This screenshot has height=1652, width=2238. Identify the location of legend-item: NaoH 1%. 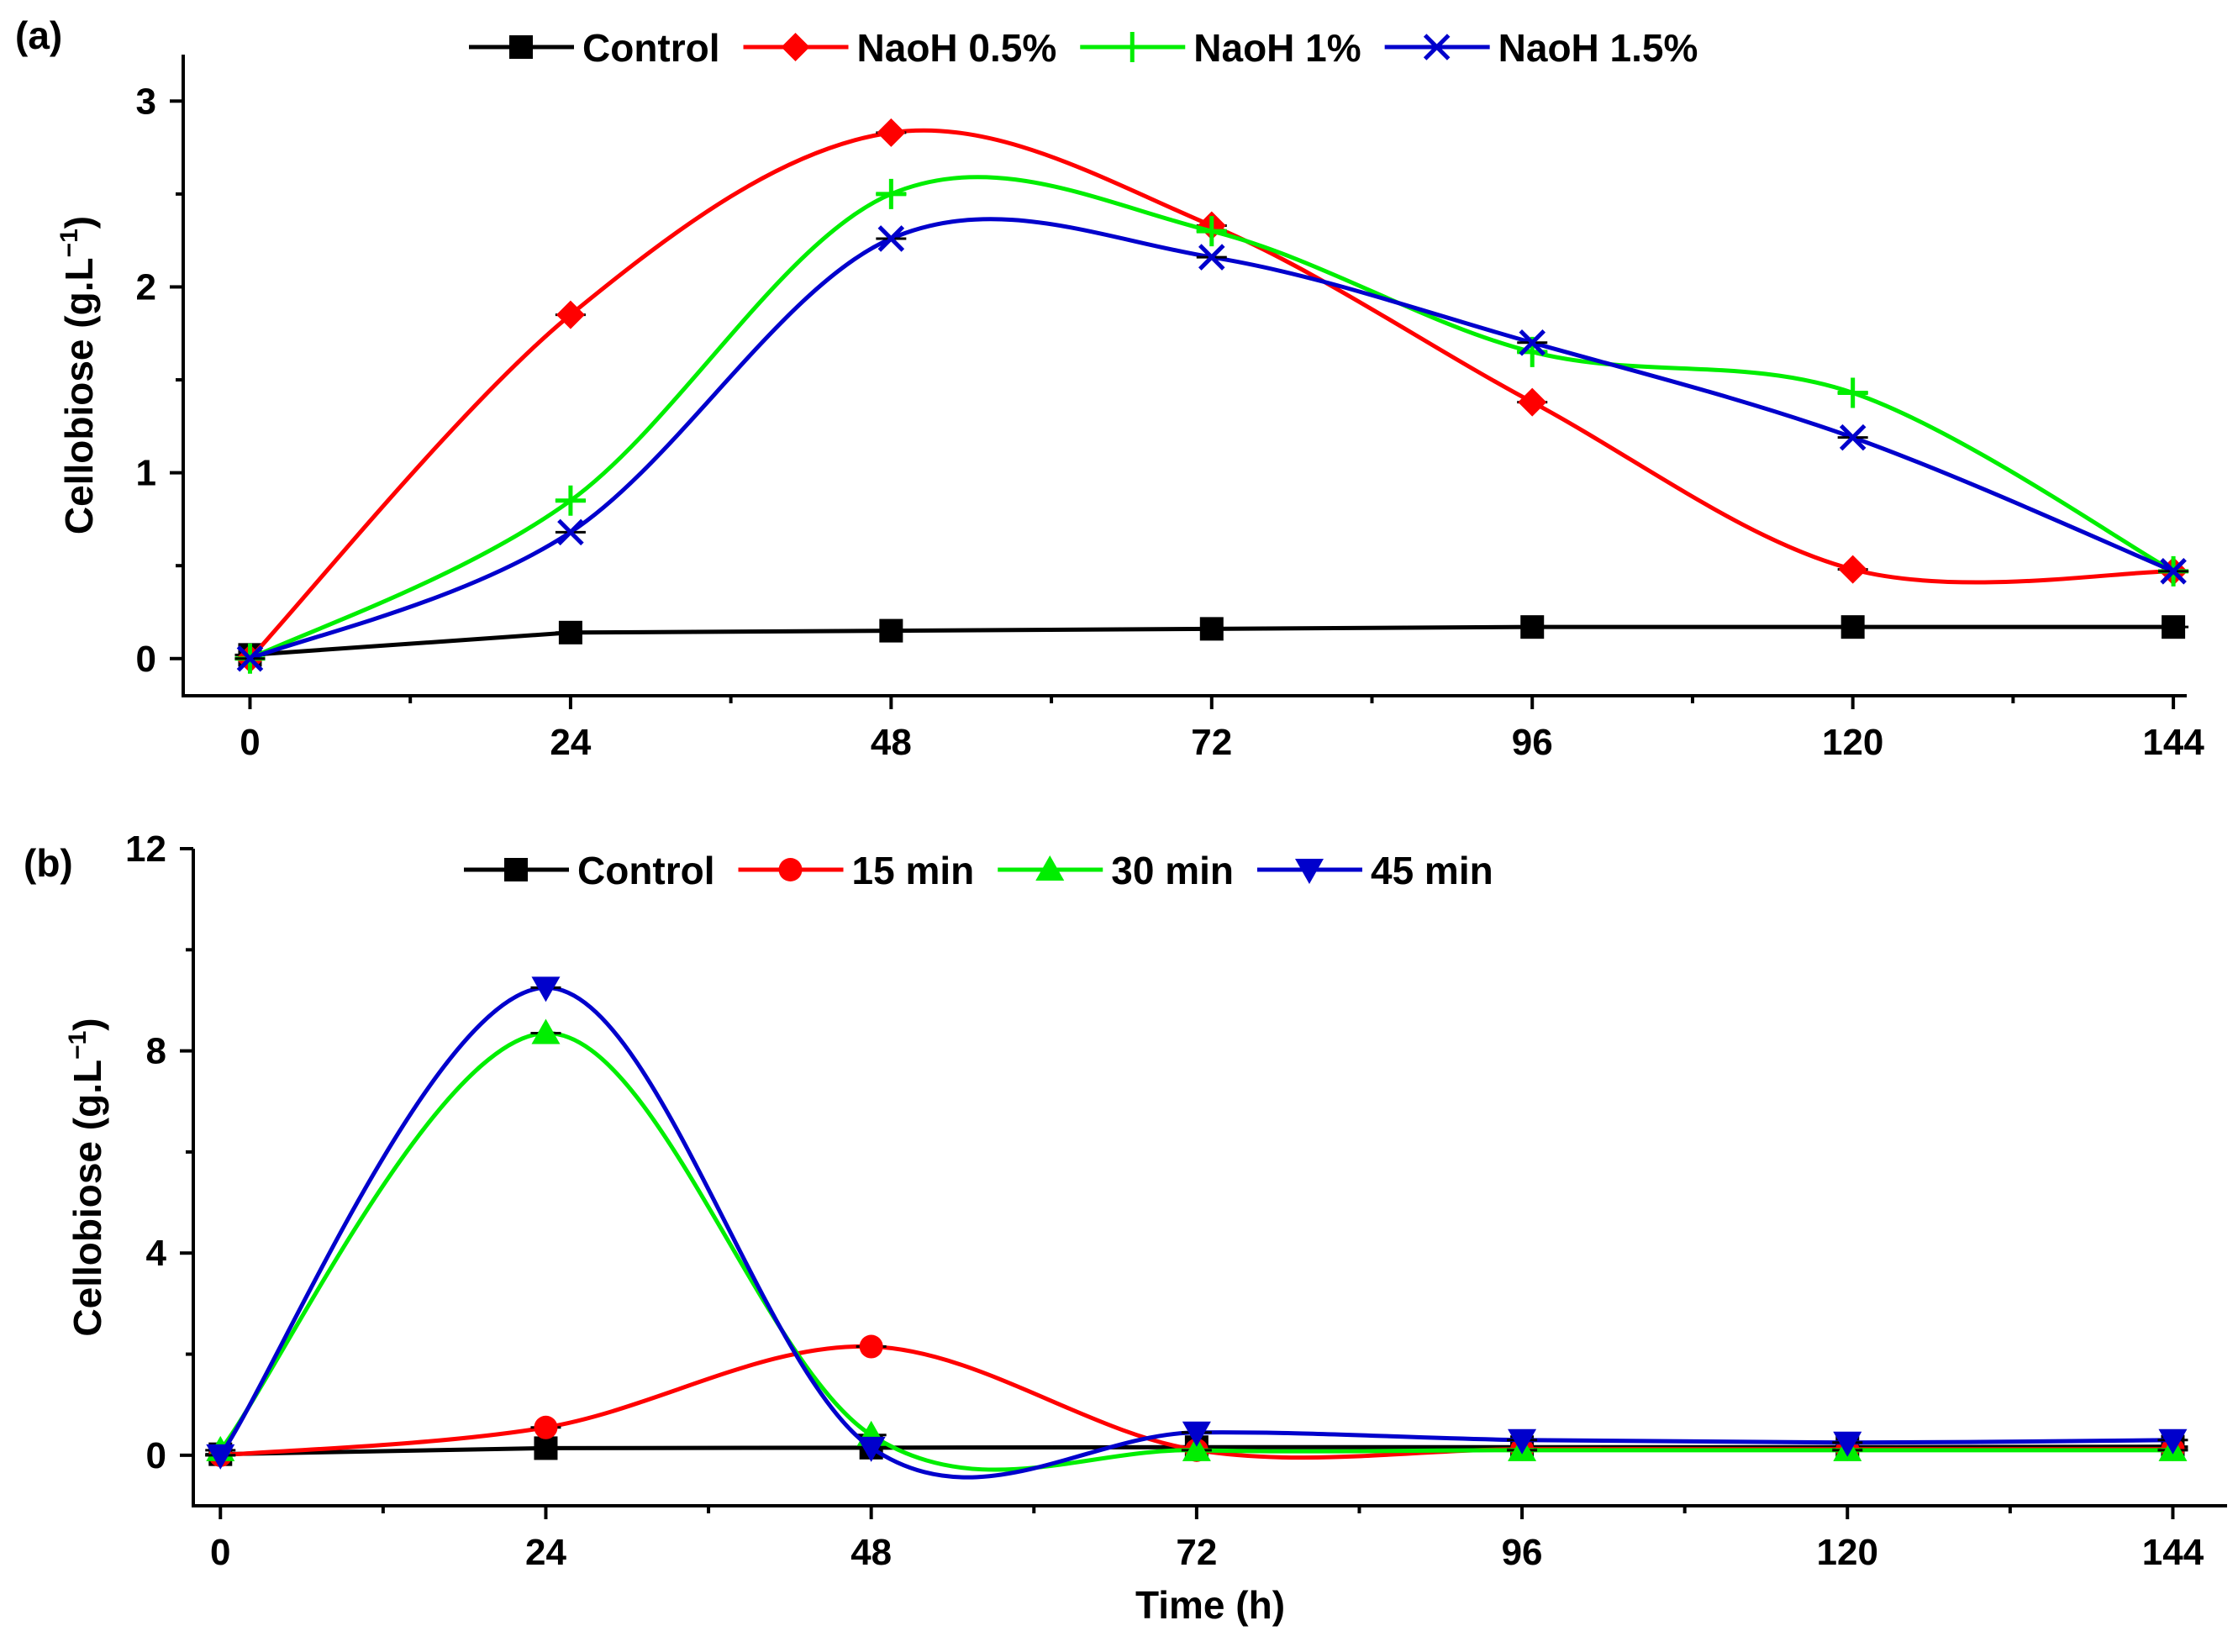
(1220, 48).